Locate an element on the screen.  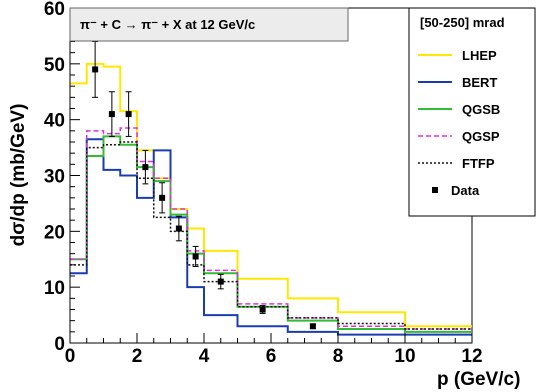
x-tick-label: 4 is located at coordinates (204, 356).